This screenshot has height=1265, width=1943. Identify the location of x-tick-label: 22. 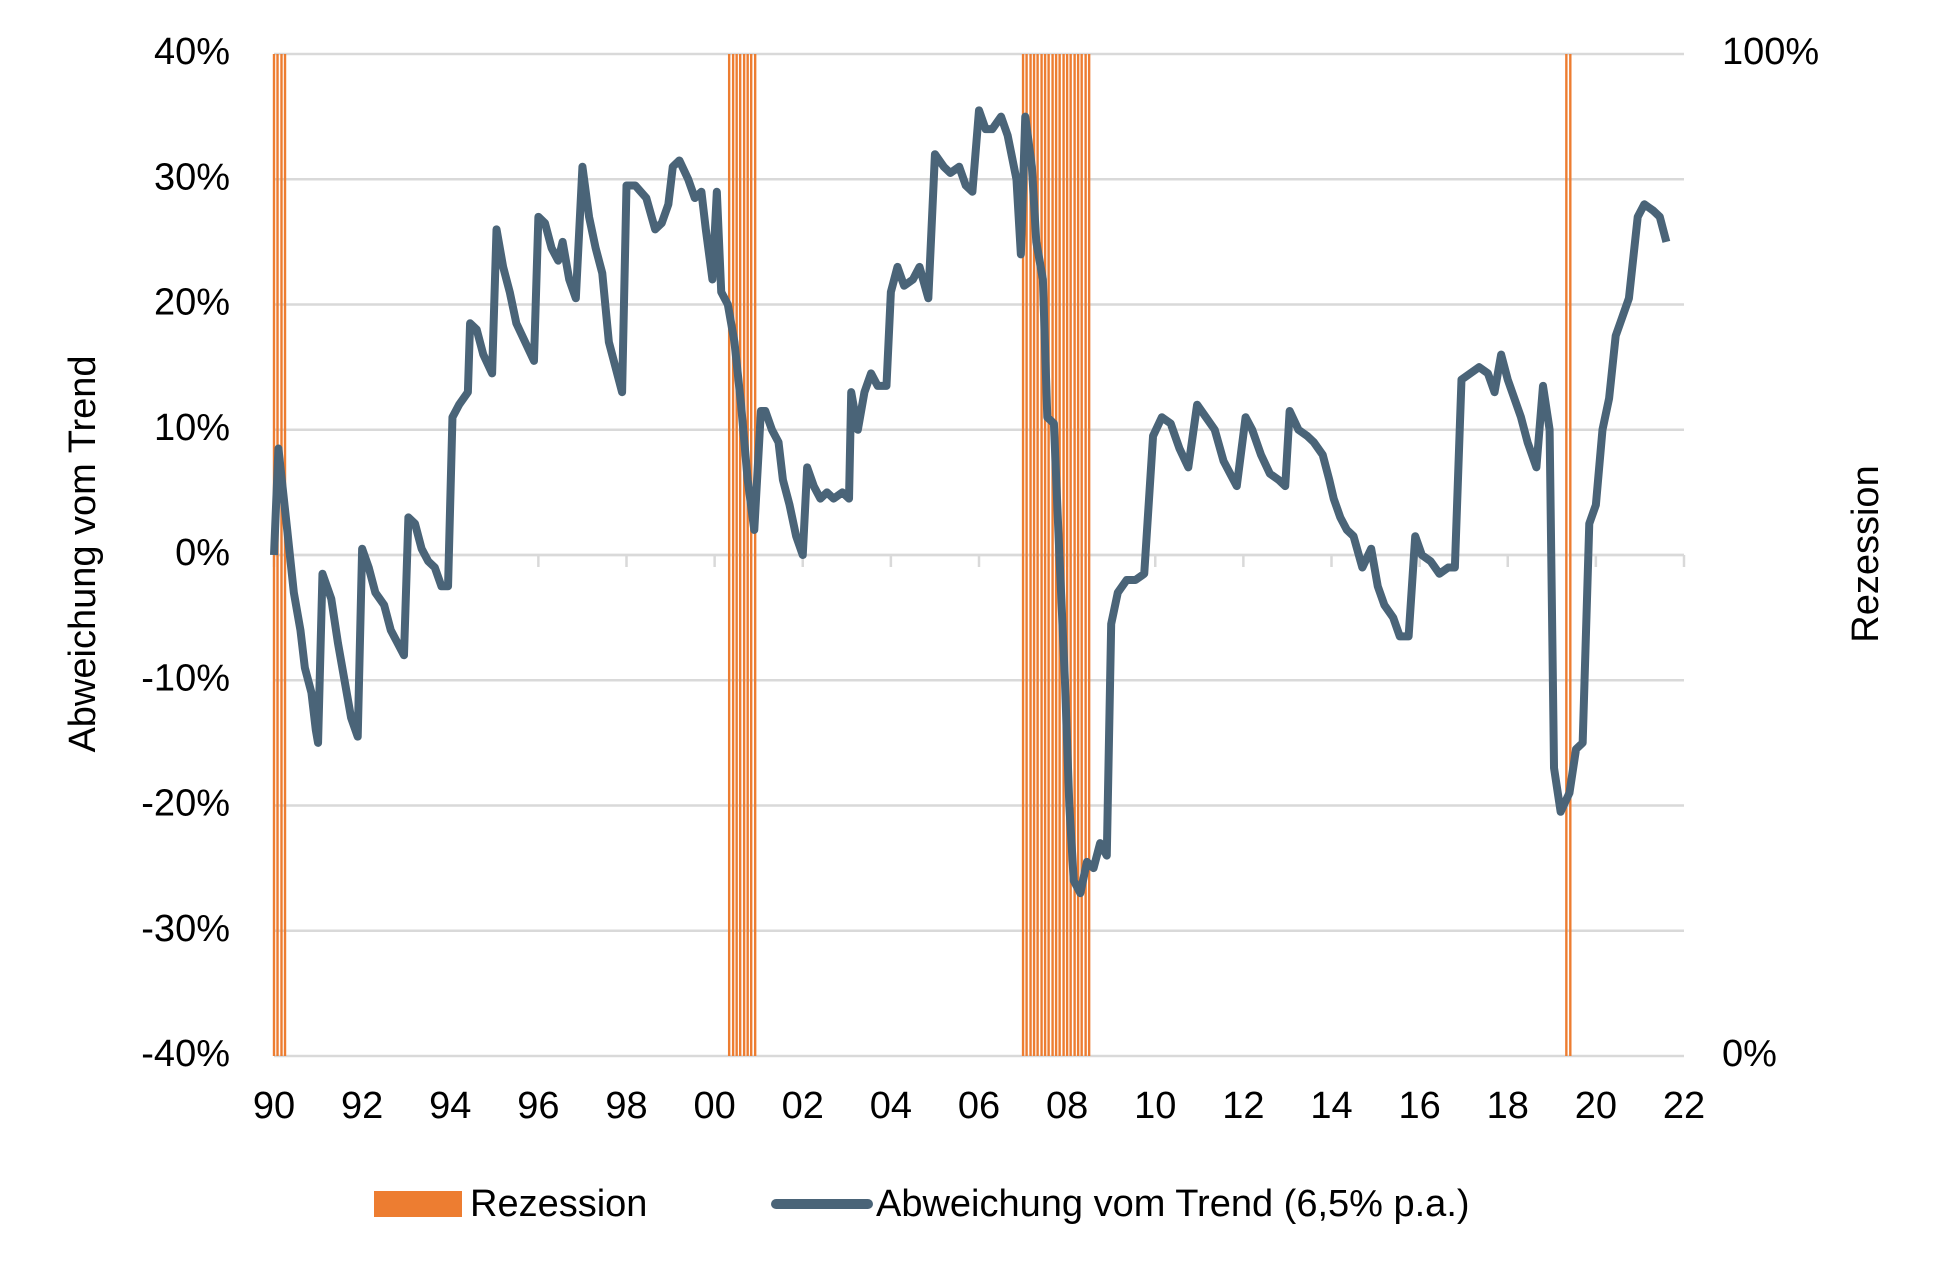
(1684, 1106).